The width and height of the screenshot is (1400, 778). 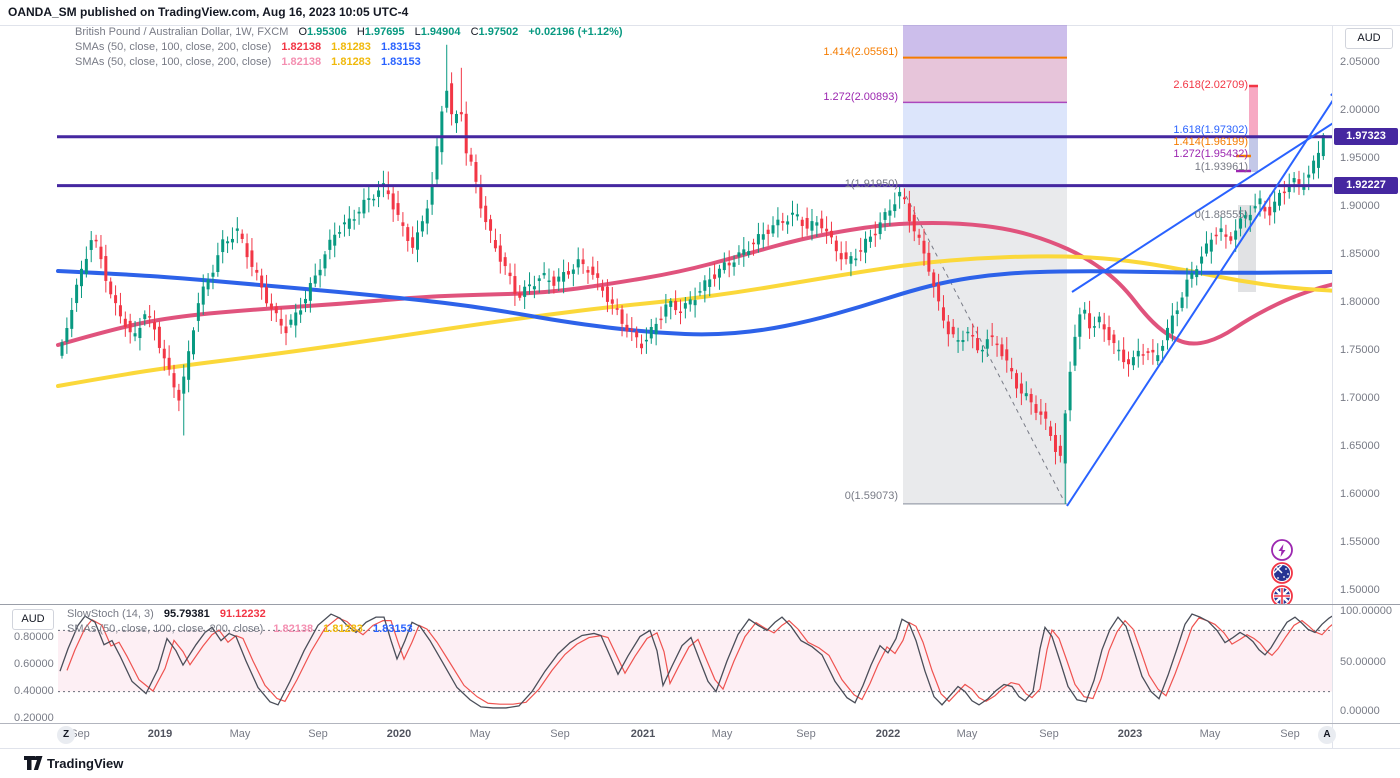 I want to click on price-tick: 1.65000, so click(x=1360, y=446).